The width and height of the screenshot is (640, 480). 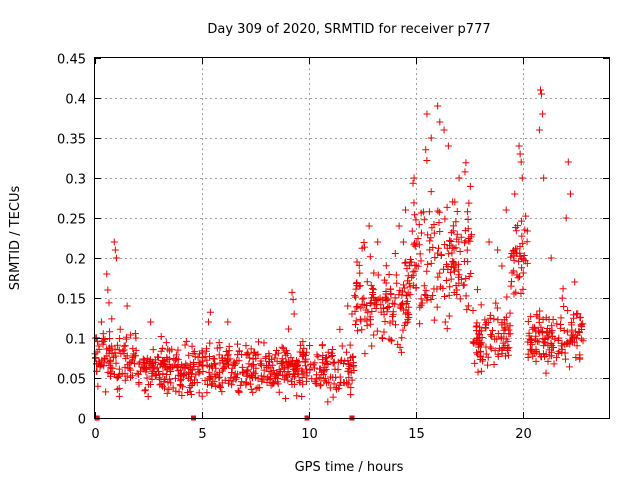 I want to click on y-tick-label: 0.05, so click(x=71, y=380).